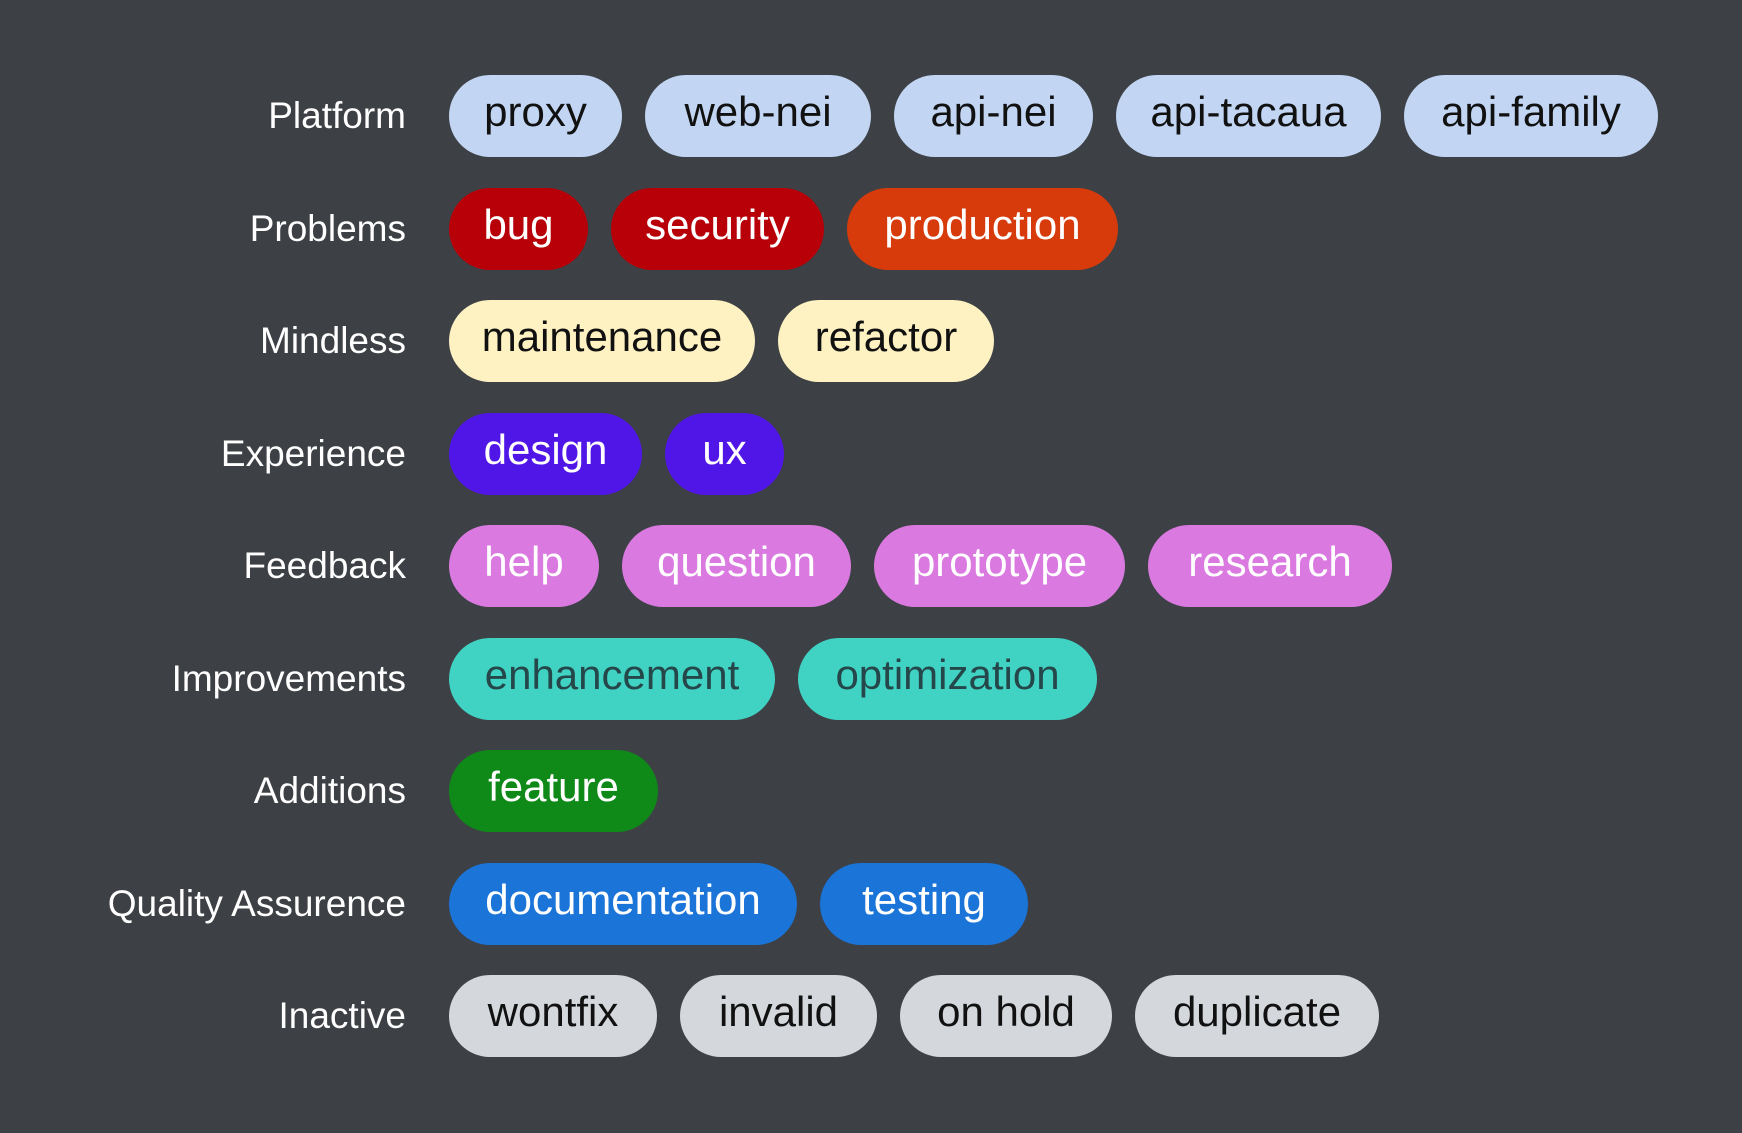 This screenshot has height=1133, width=1742. I want to click on label-group-feedback: Feedback help question prototype research, so click(871, 566).